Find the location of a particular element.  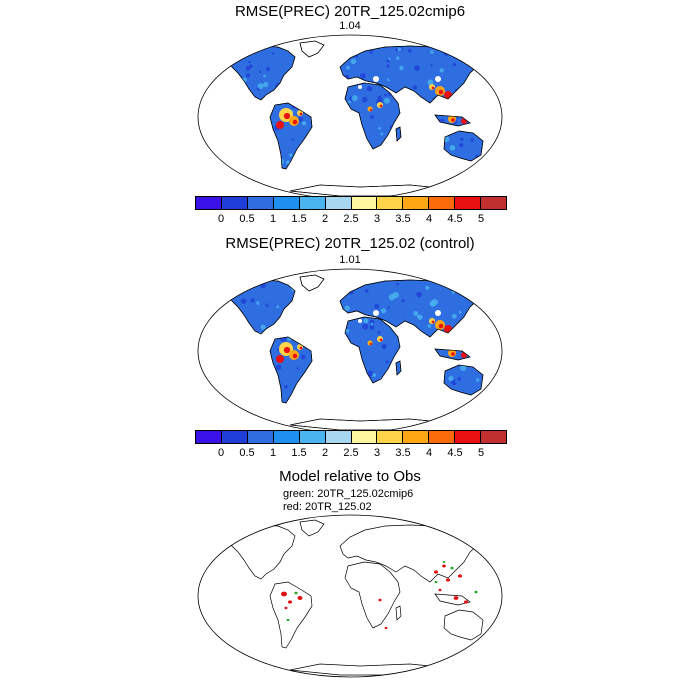

panel2-colorbar is located at coordinates (351, 437).